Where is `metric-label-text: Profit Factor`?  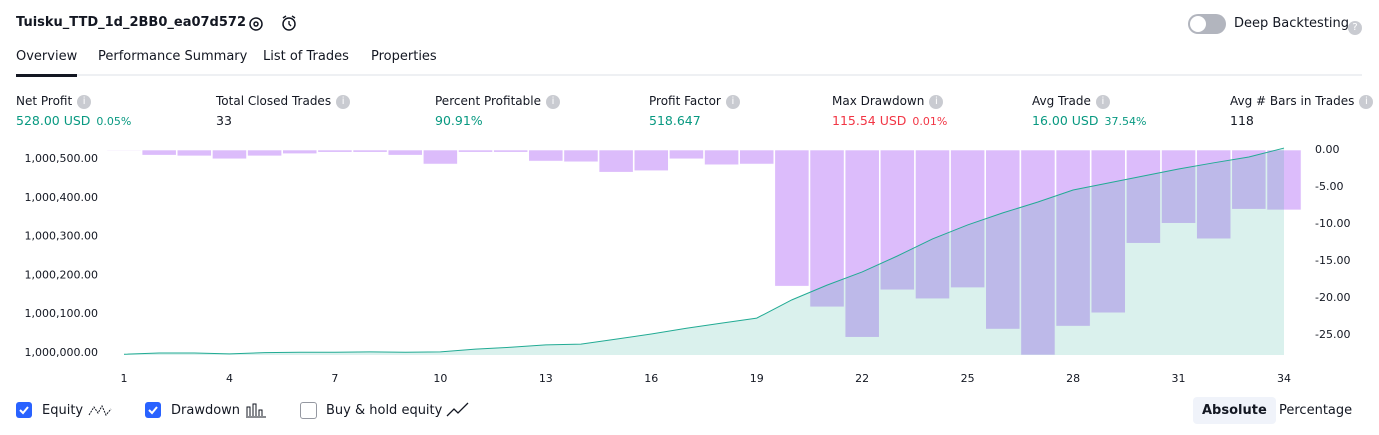 metric-label-text: Profit Factor is located at coordinates (685, 101).